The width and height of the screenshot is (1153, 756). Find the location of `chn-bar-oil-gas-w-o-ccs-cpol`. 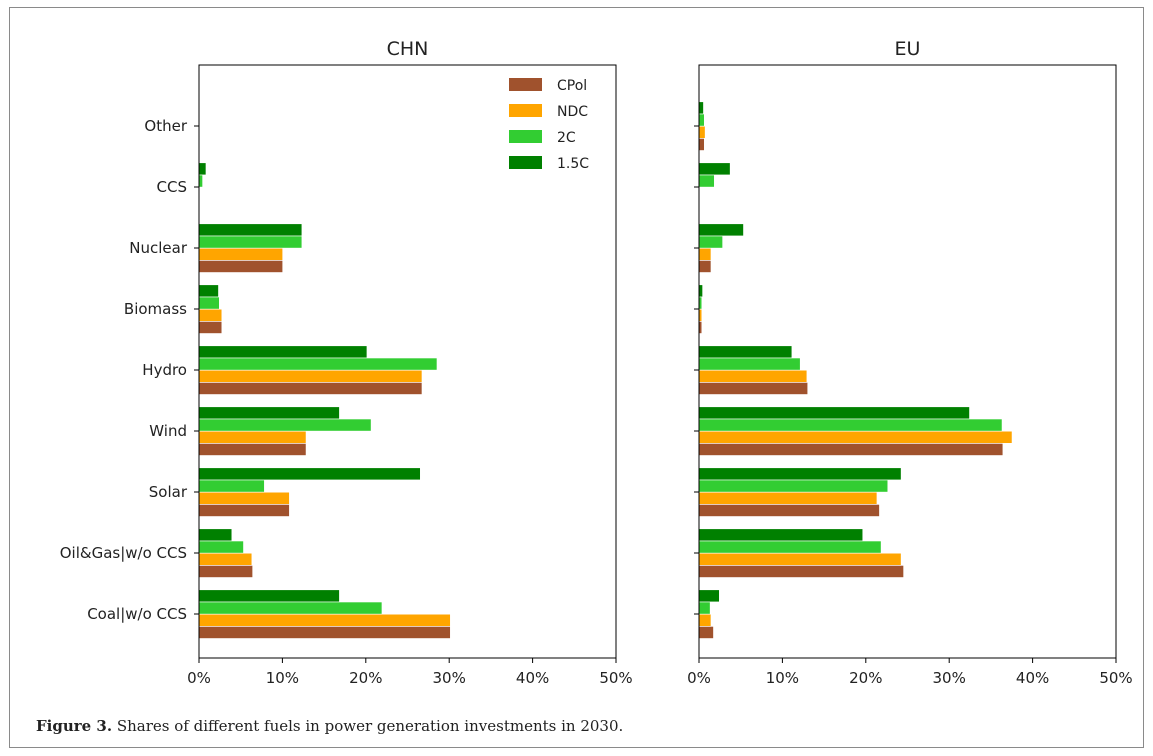

chn-bar-oil-gas-w-o-ccs-cpol is located at coordinates (226, 571).